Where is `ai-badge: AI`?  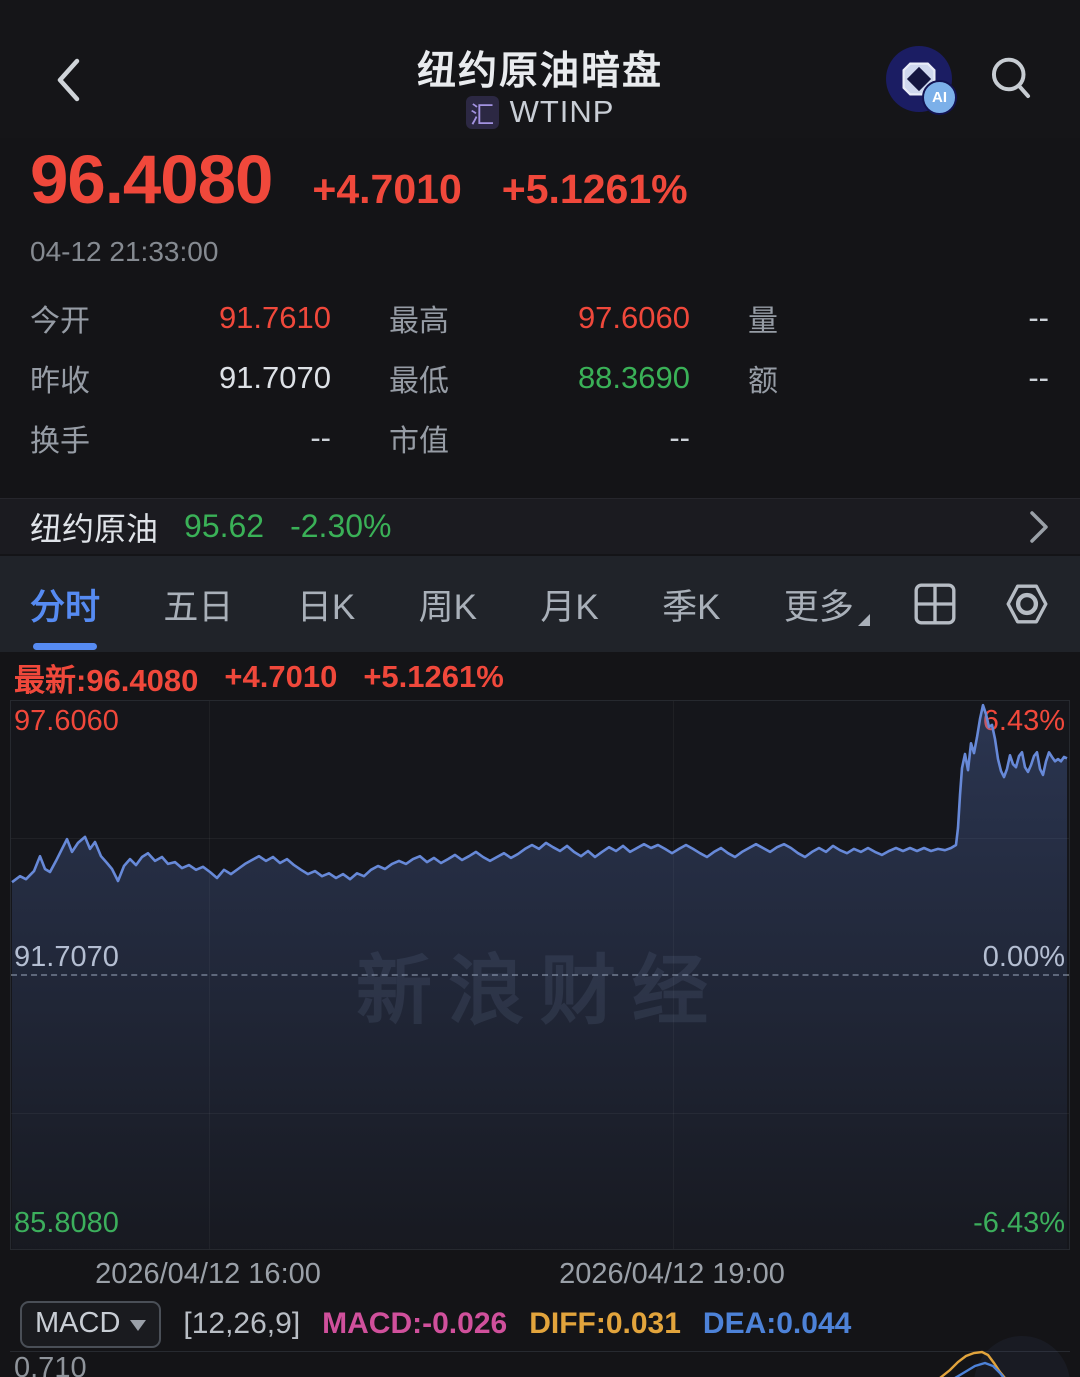
ai-badge: AI is located at coordinates (939, 97).